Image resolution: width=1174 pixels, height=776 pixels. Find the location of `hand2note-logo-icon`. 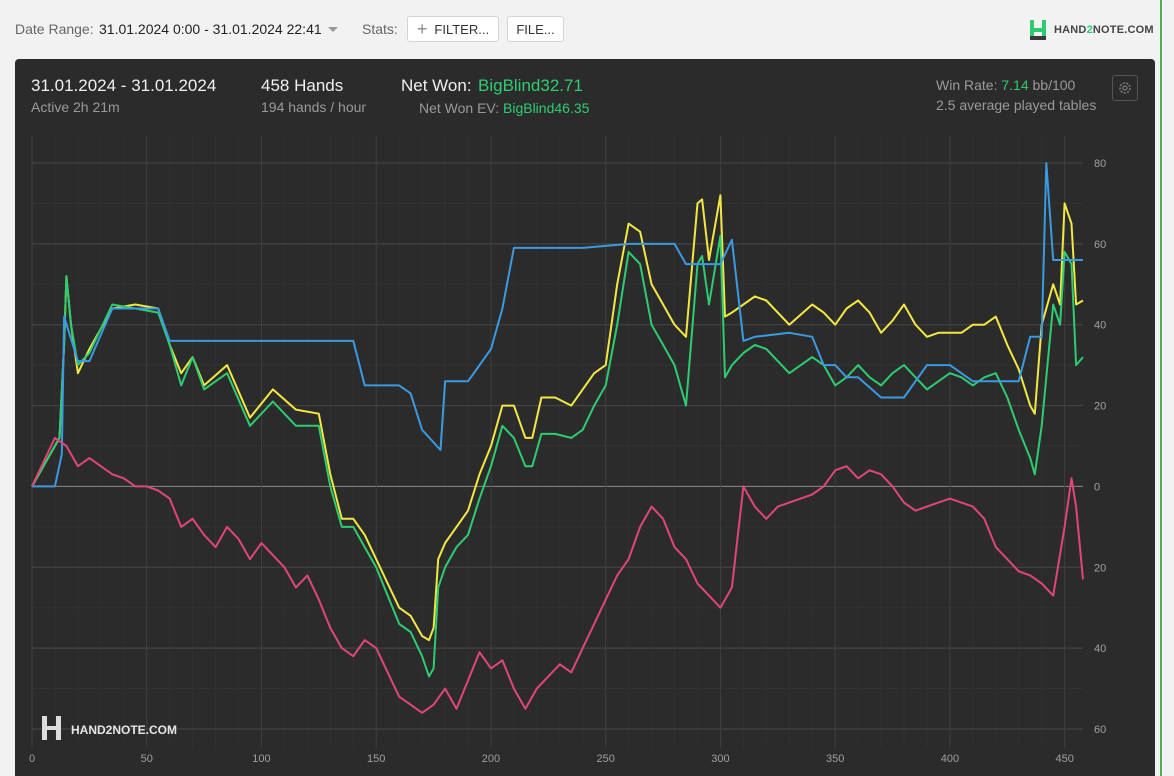

hand2note-logo-icon is located at coordinates (1038, 30).